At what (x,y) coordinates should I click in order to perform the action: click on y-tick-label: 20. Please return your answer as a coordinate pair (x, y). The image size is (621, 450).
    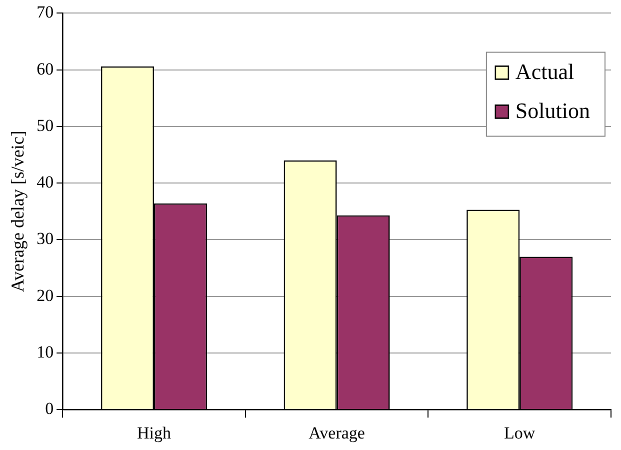
    Looking at the image, I should click on (45, 295).